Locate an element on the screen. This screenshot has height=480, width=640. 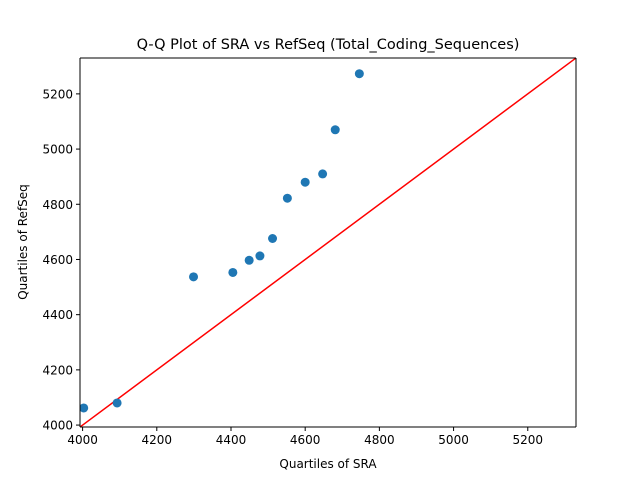
y-axis-label: Quartiles of RefSeq is located at coordinates (23, 242).